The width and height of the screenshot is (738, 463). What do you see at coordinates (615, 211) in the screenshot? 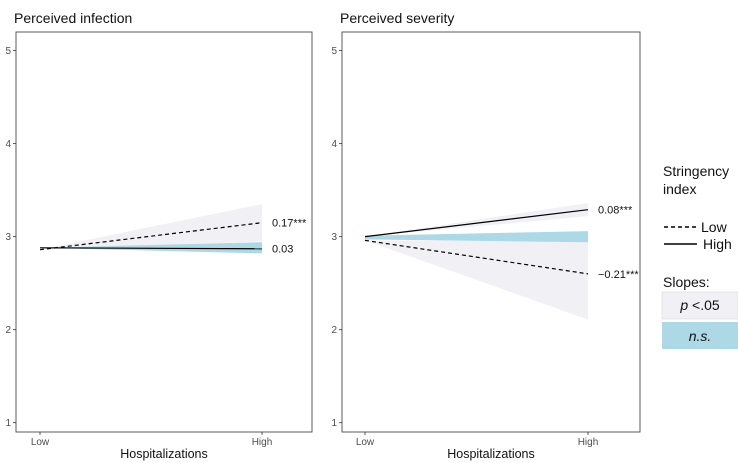
I see `slope-label-high: 0.08***` at bounding box center [615, 211].